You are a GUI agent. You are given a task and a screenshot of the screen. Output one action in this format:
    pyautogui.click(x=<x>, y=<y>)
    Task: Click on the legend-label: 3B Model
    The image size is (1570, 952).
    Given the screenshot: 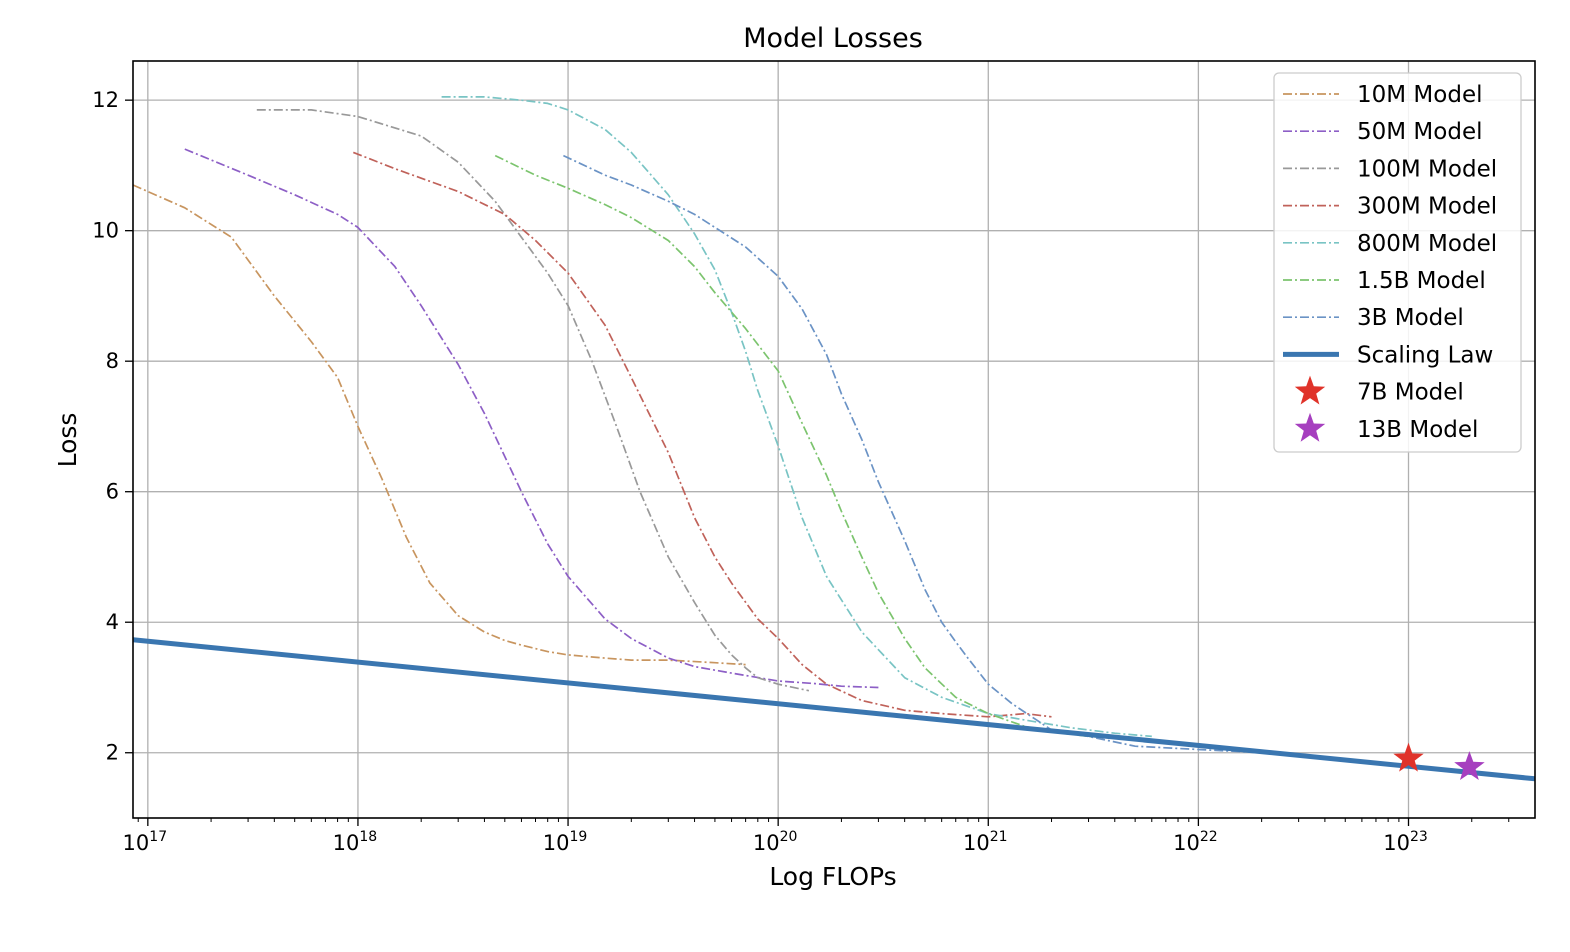 What is the action you would take?
    pyautogui.click(x=1410, y=318)
    